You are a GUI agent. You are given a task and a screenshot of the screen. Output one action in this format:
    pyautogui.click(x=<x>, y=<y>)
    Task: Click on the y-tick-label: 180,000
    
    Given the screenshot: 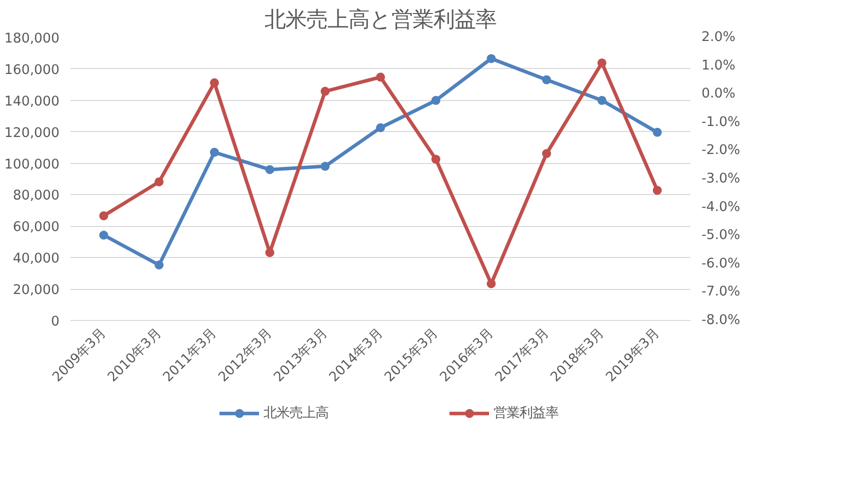 What is the action you would take?
    pyautogui.click(x=32, y=39)
    